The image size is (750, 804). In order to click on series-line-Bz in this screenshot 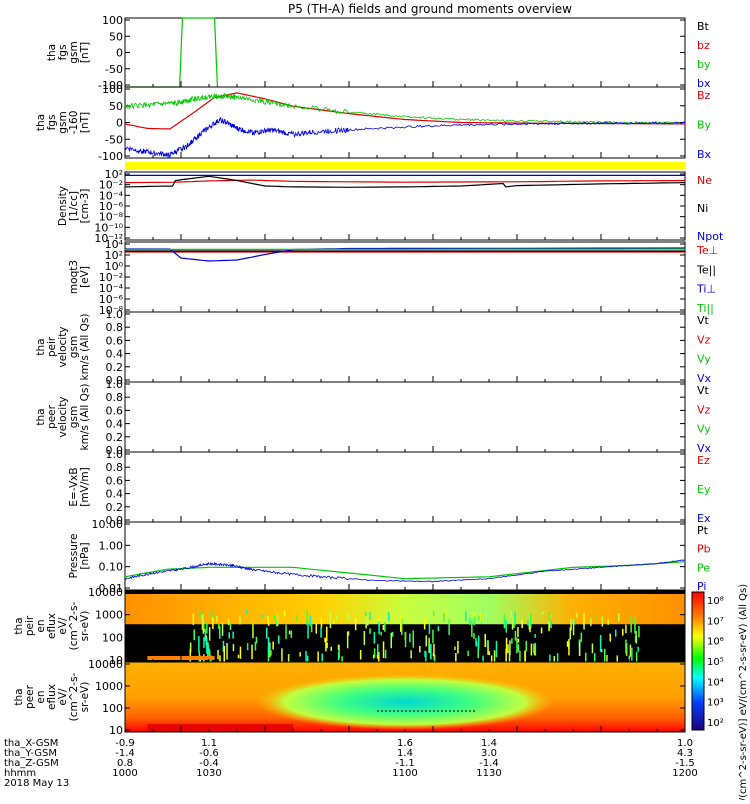, I will do `click(405, 111)`.